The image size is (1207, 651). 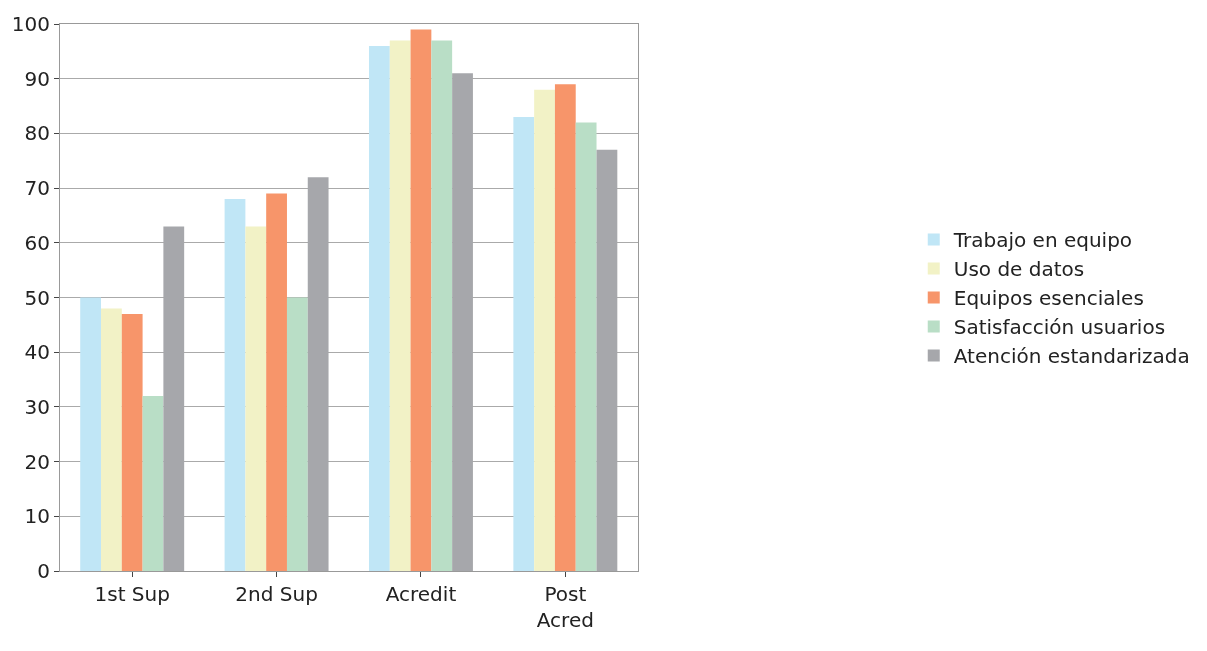 What do you see at coordinates (1048, 298) in the screenshot?
I see `legend-label: Equipos esenciales` at bounding box center [1048, 298].